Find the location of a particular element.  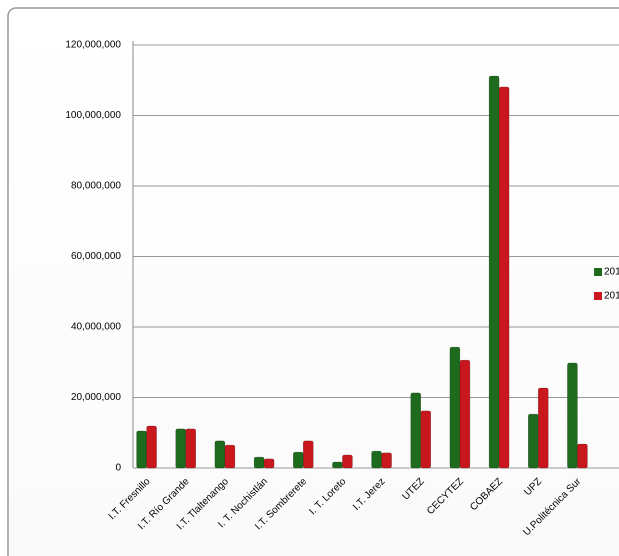

y-tick-label: 100,000,000 is located at coordinates (93, 115).